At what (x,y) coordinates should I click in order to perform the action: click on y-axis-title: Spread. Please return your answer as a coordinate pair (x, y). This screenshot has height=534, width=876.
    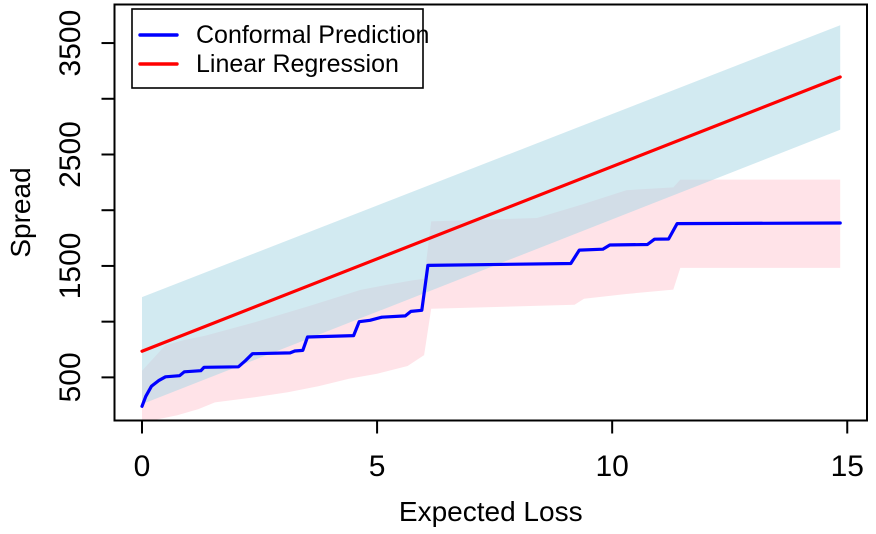
    Looking at the image, I should click on (20, 212).